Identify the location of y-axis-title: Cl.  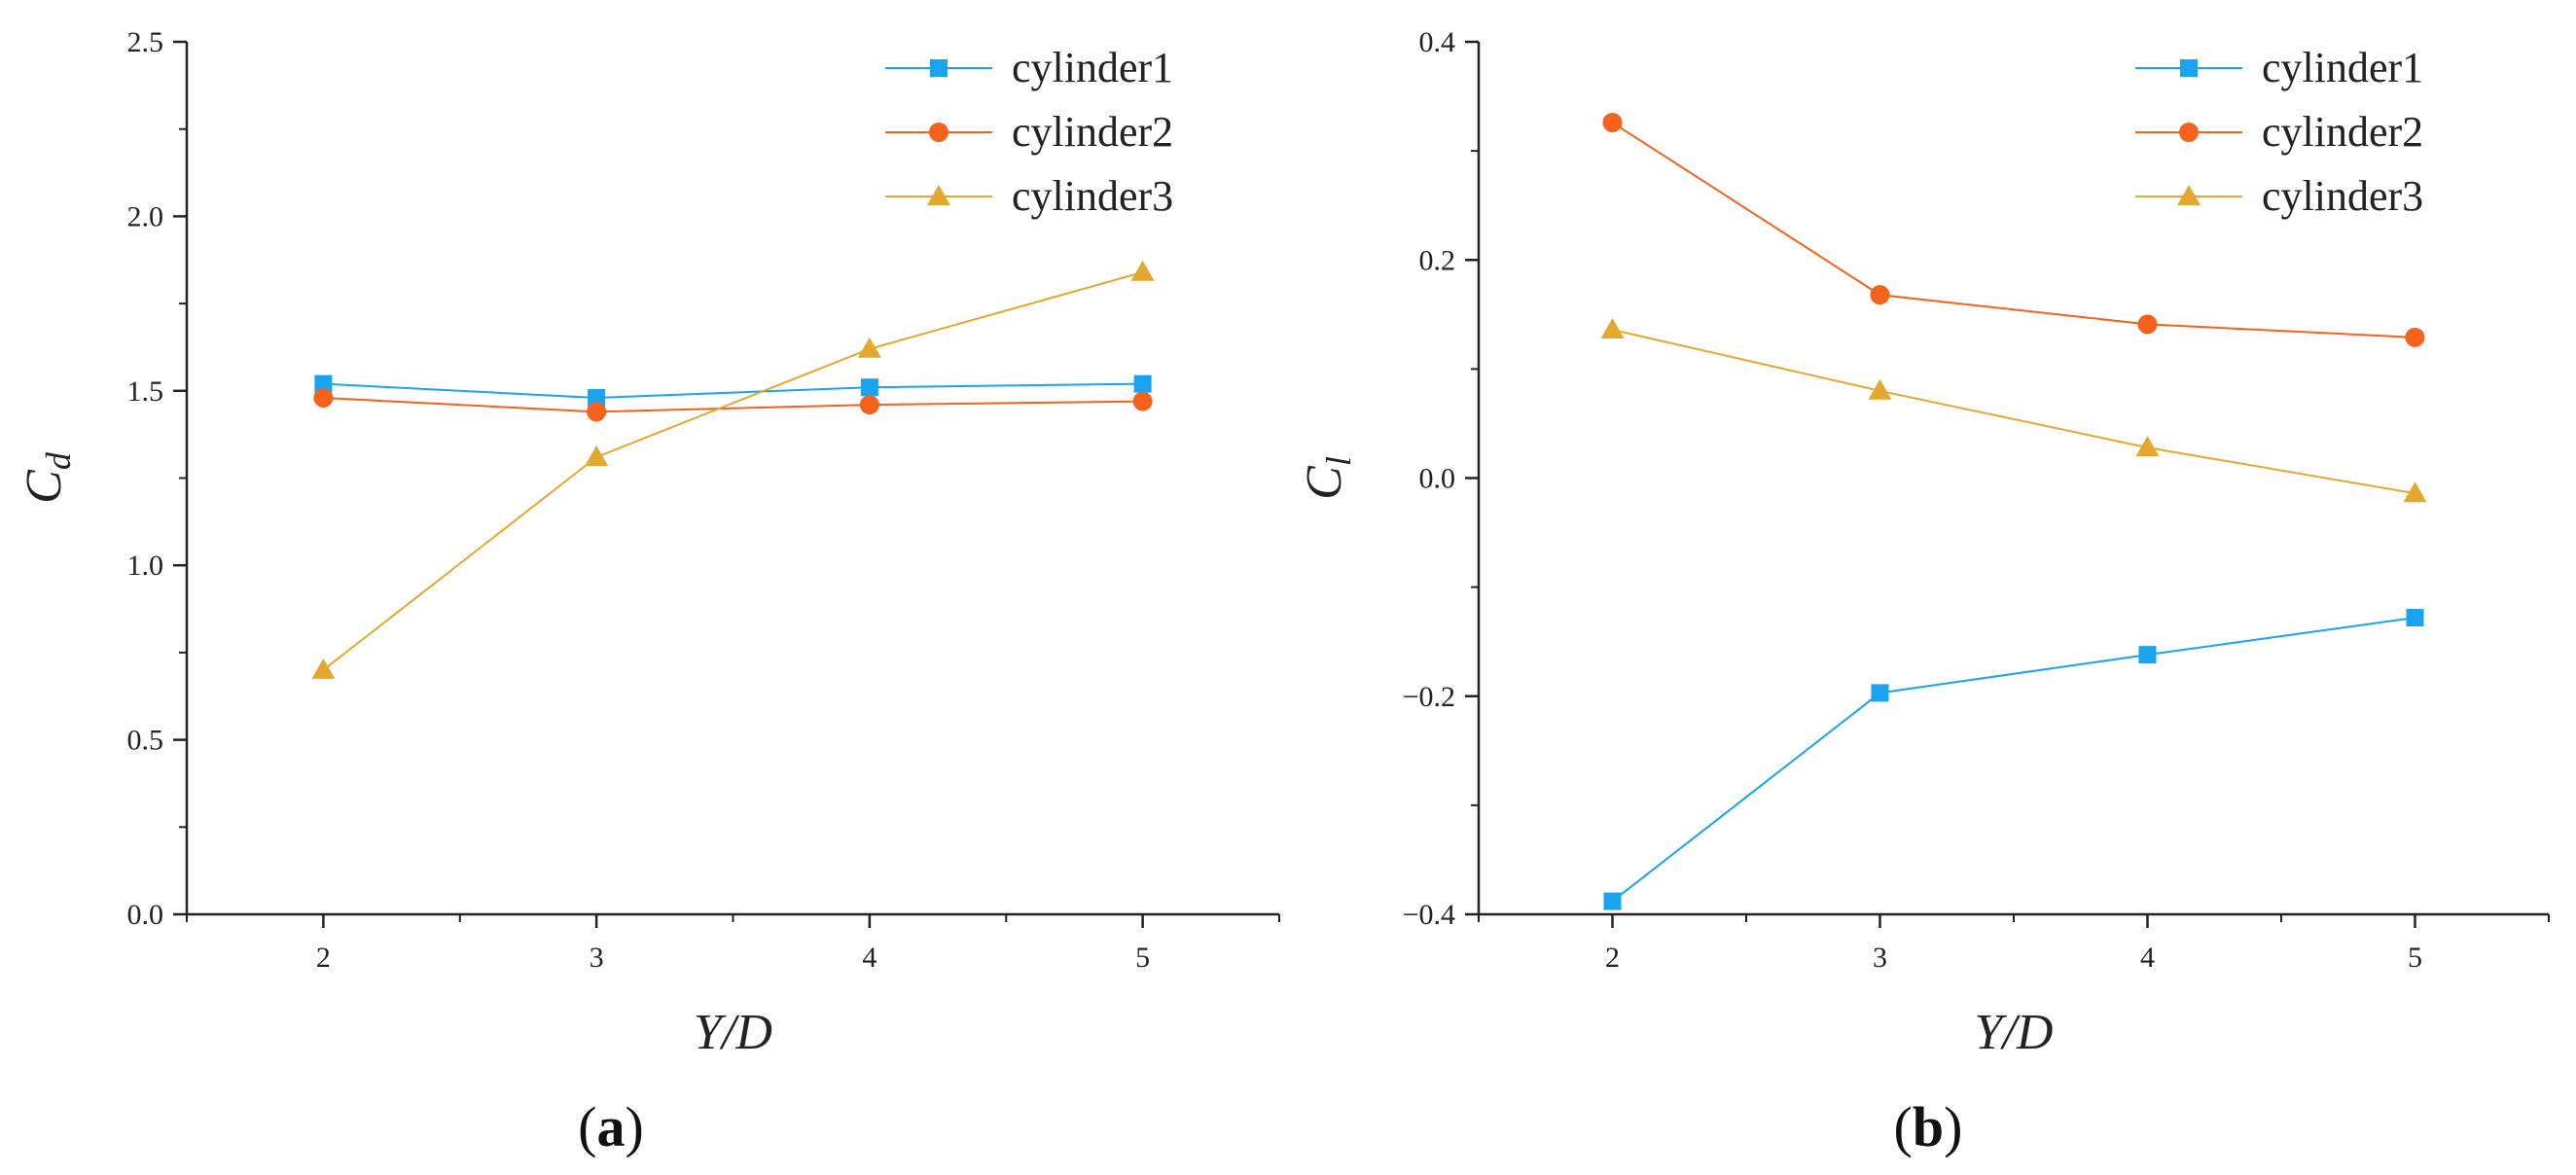
(1327, 478).